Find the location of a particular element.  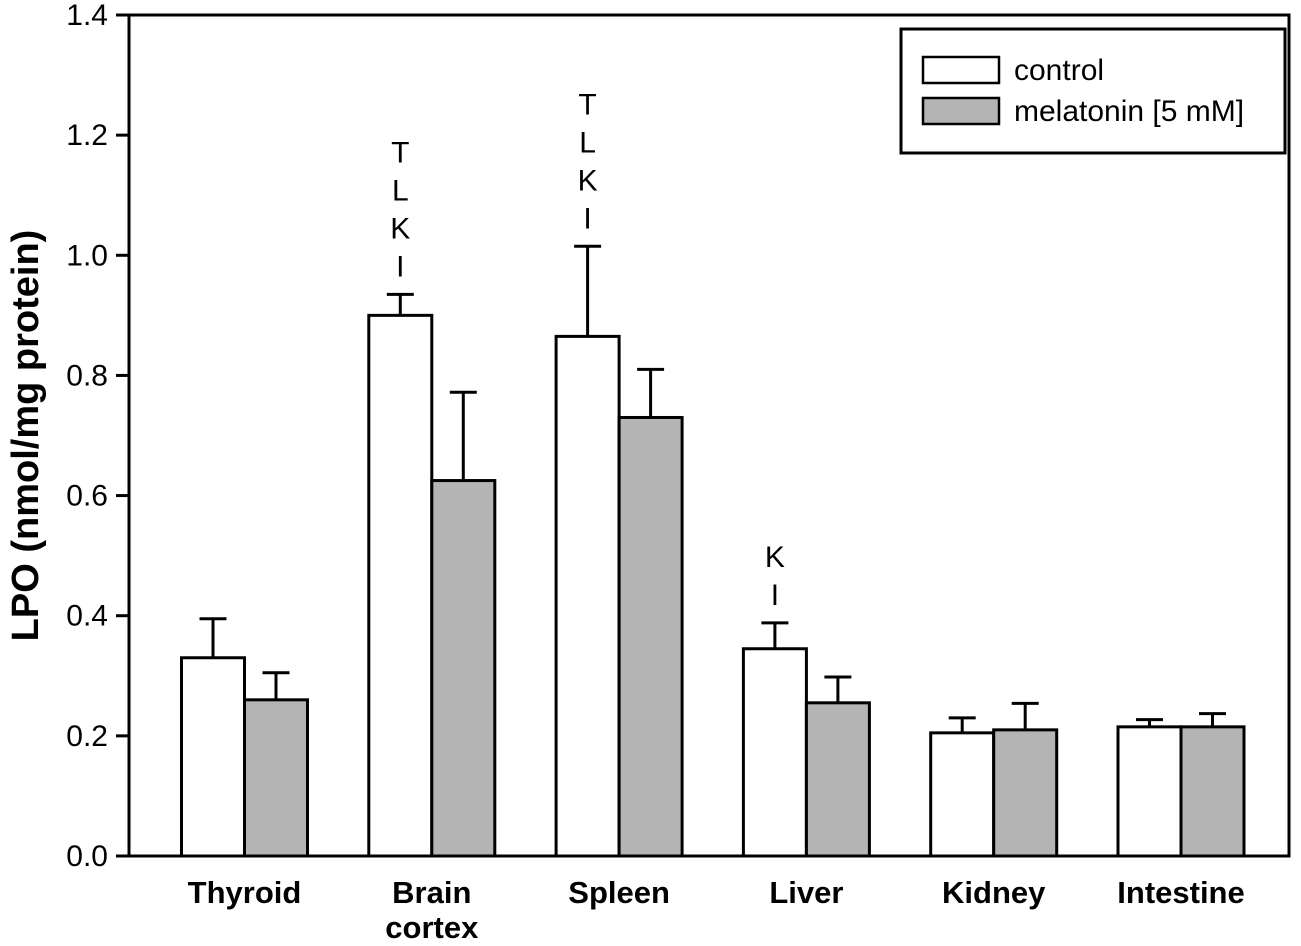

x-axis-category-label: Intestine is located at coordinates (1180, 892).